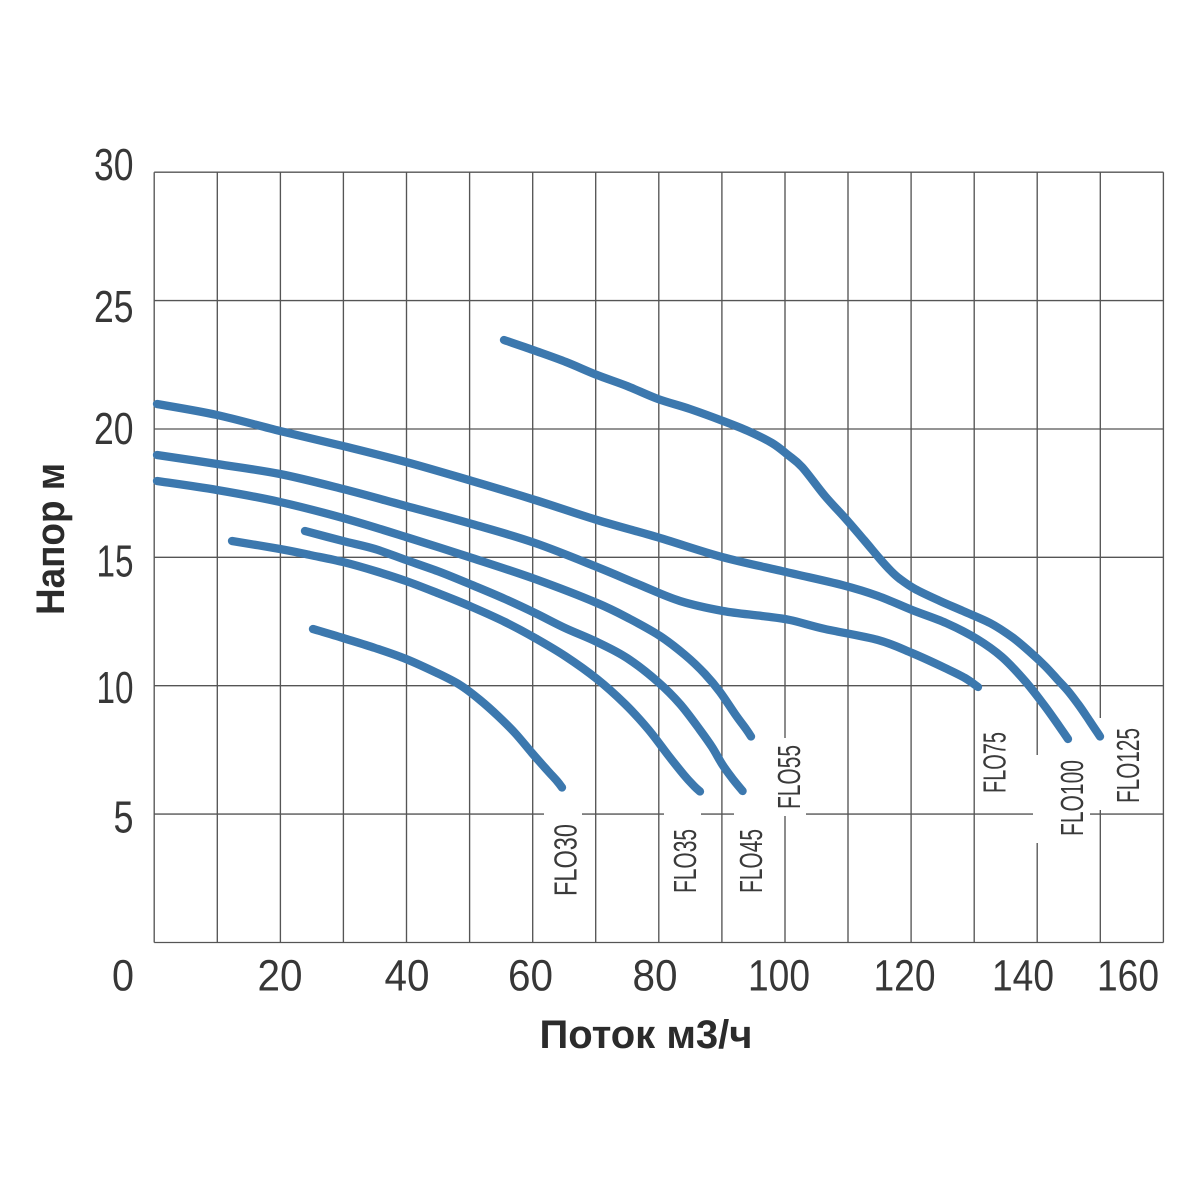 The image size is (1200, 1200). What do you see at coordinates (115, 687) in the screenshot?
I see `svg-text: 10` at bounding box center [115, 687].